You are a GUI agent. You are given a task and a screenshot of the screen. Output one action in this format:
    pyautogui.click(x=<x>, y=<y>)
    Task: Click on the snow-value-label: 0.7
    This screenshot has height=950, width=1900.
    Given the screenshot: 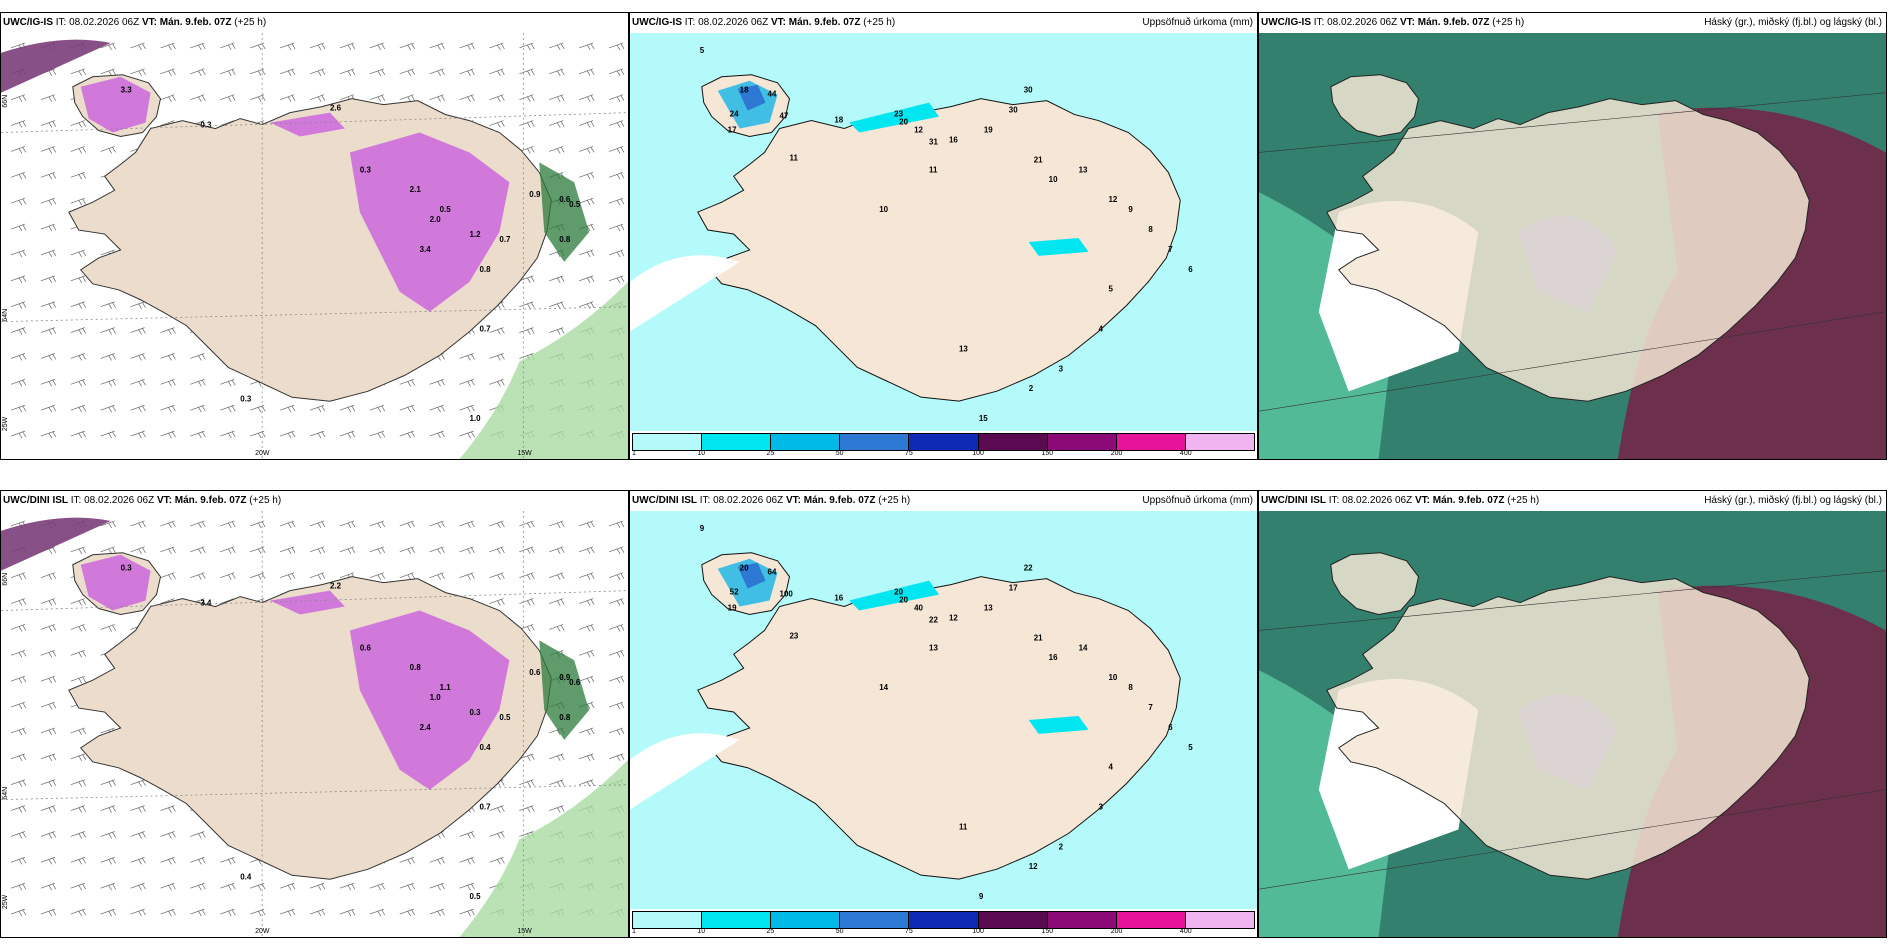 What is the action you would take?
    pyautogui.click(x=485, y=807)
    